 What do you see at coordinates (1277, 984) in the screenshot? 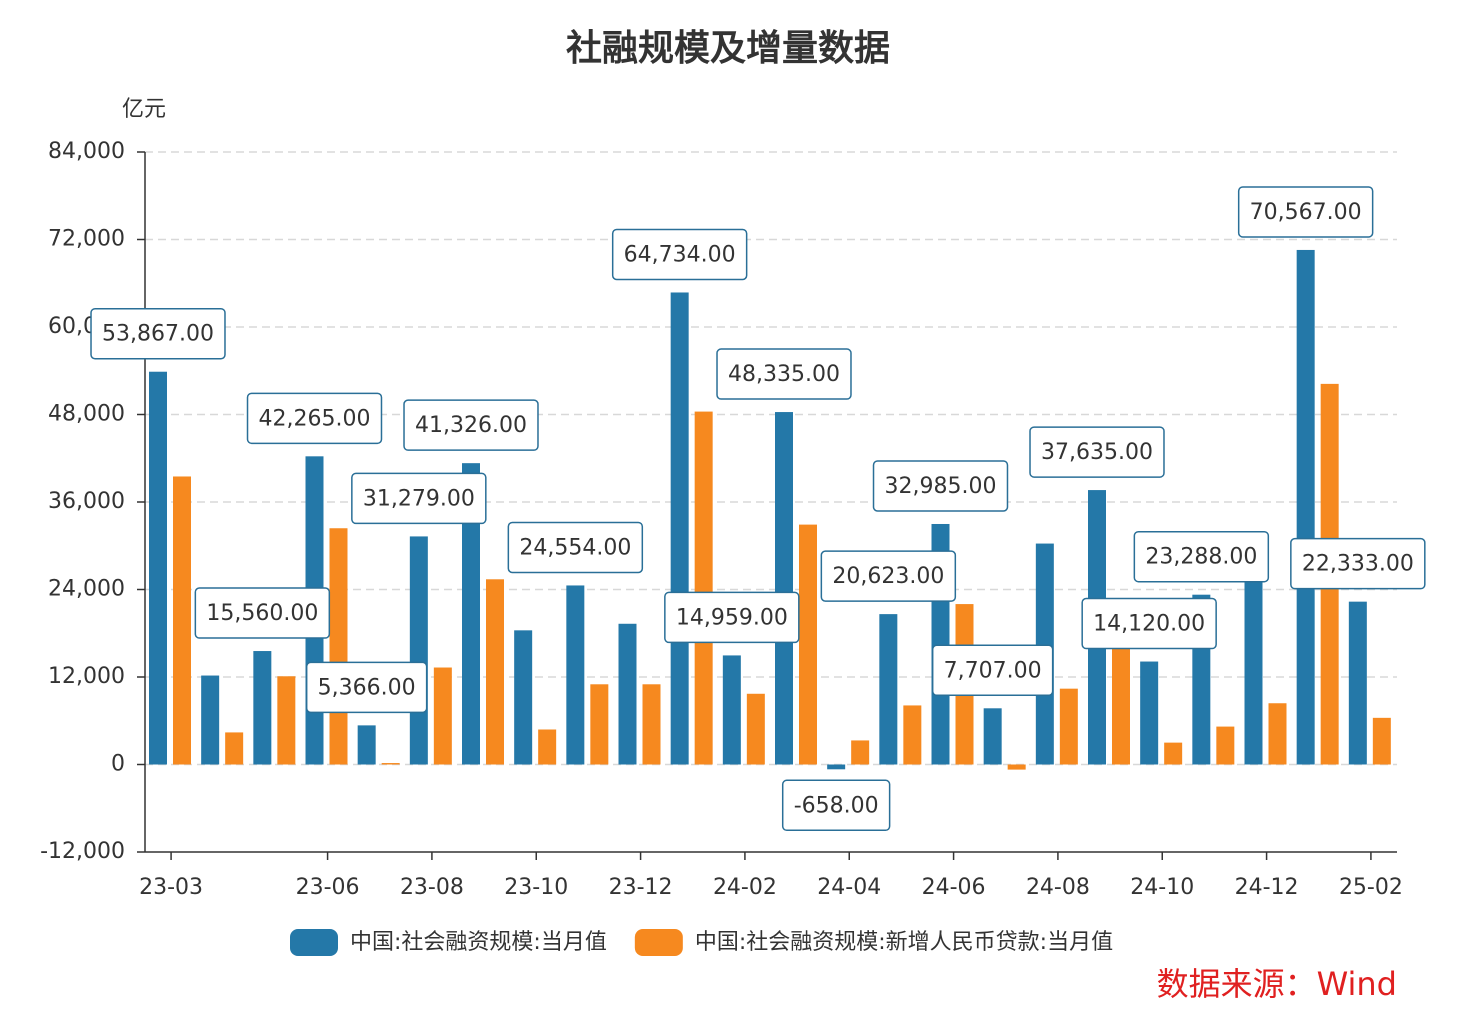
I see `source: 数据来源：Wind` at bounding box center [1277, 984].